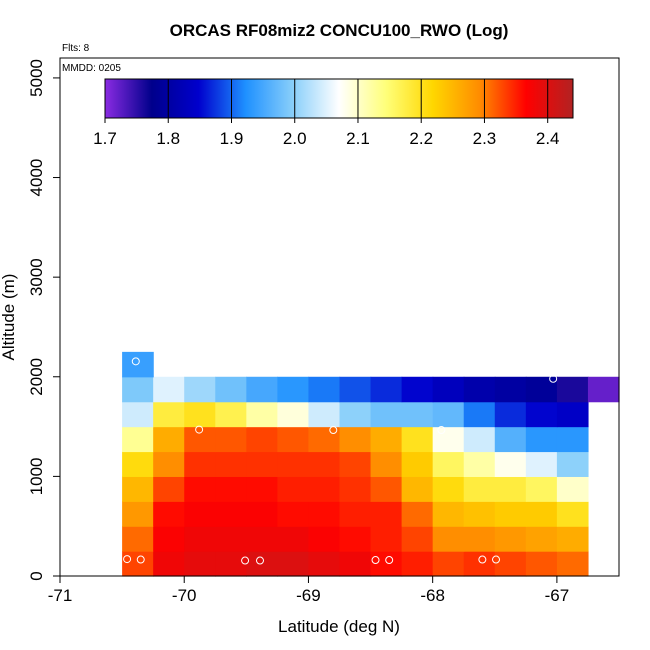  Describe the element at coordinates (308, 595) in the screenshot. I see `x-tick-label: -69` at that location.